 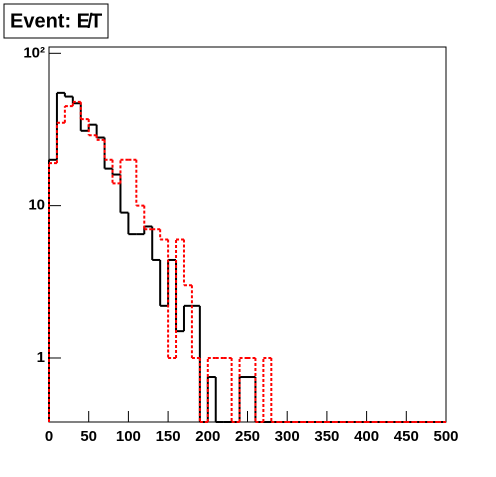 I want to click on x-tick-label: 350, so click(x=326, y=436).